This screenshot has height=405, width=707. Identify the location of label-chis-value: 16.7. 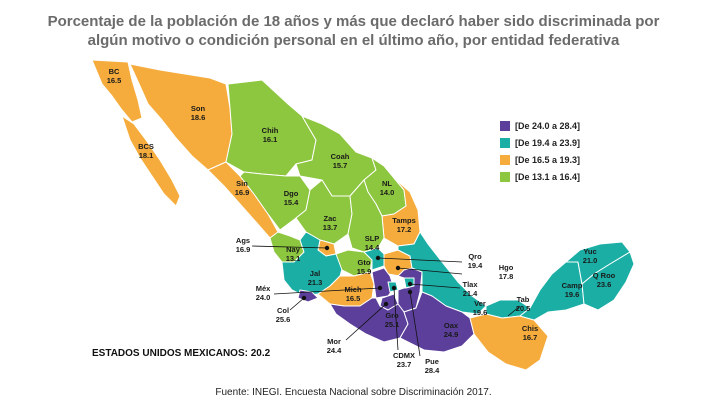
(530, 337).